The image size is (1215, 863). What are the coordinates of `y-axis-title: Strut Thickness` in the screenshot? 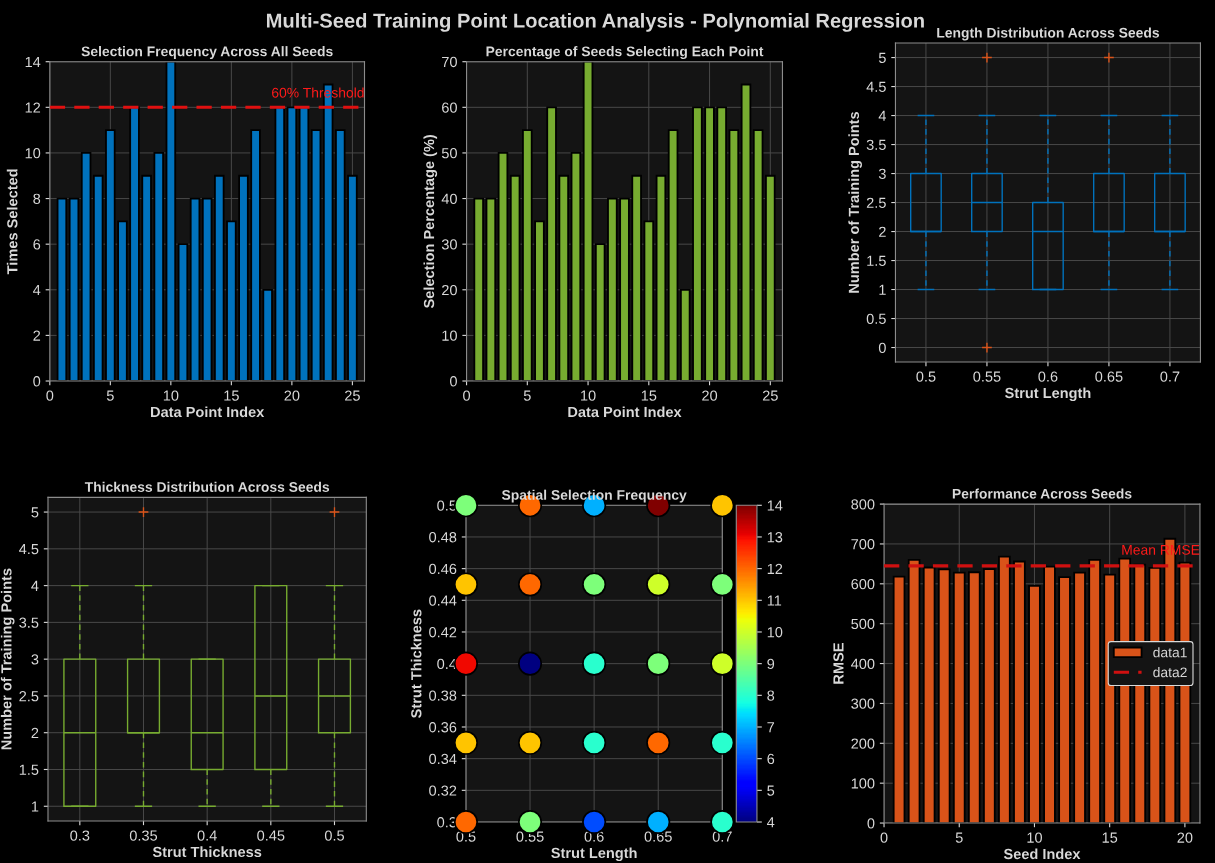 It's located at (416, 663).